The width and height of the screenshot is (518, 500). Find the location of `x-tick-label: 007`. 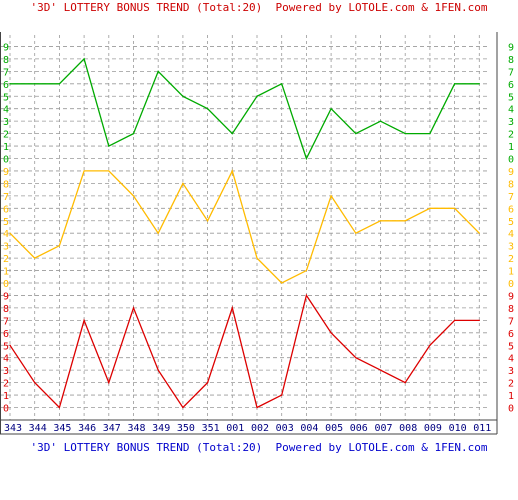

x-tick-label: 007 is located at coordinates (383, 428).